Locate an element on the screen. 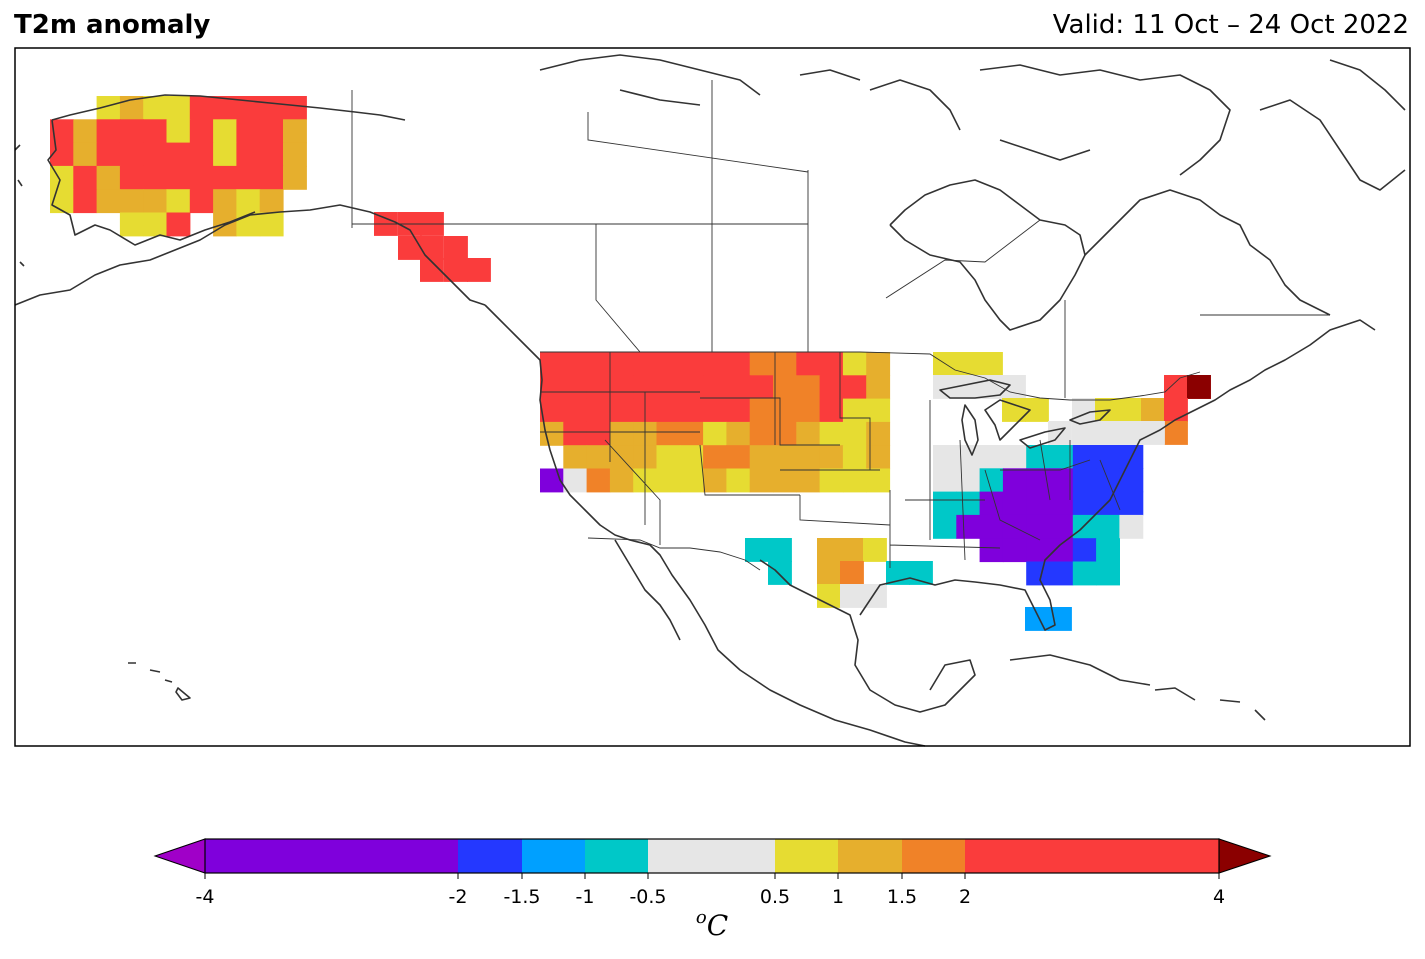  colorbar-tick-label: -0.5 is located at coordinates (647, 897).